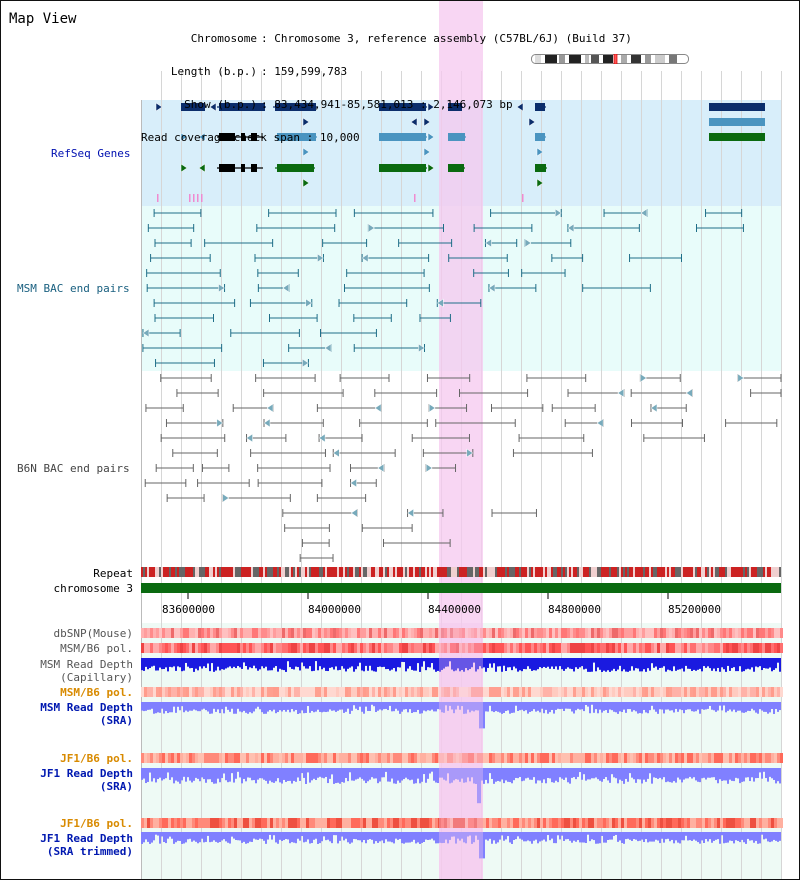  I want to click on track-label-repeat: Repeat, so click(113, 573).